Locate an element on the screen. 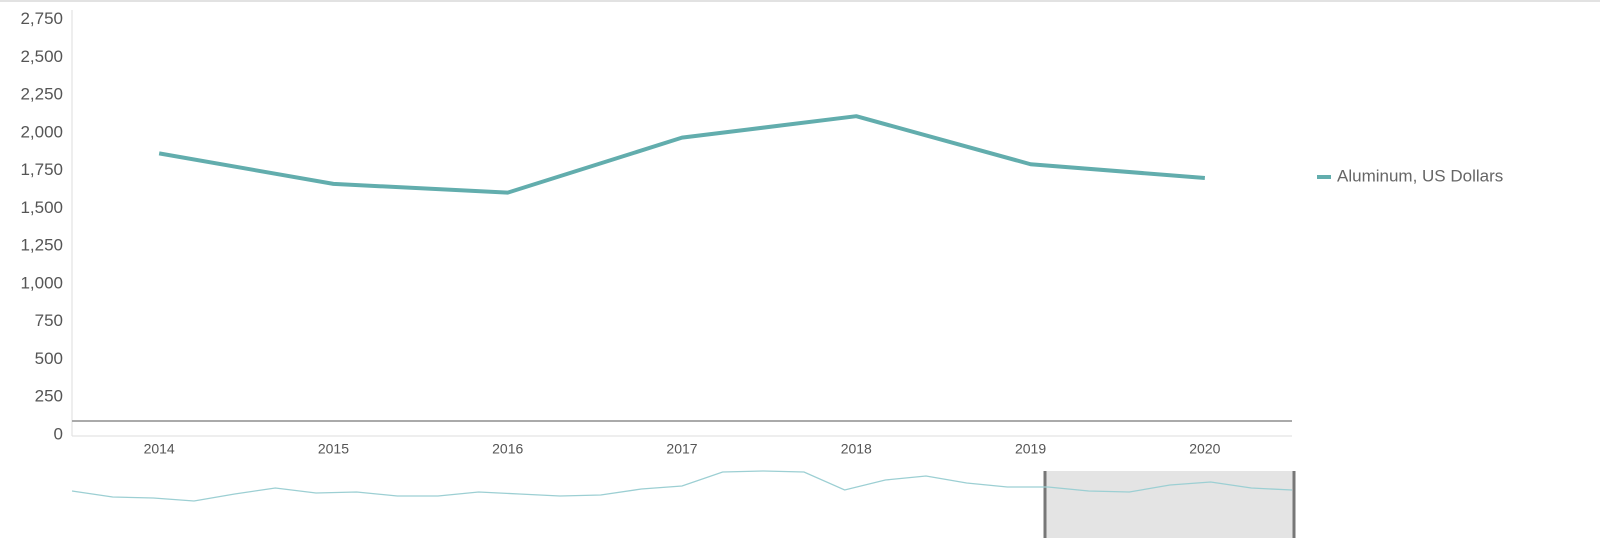 The width and height of the screenshot is (1600, 538). navigator-line is located at coordinates (682, 486).